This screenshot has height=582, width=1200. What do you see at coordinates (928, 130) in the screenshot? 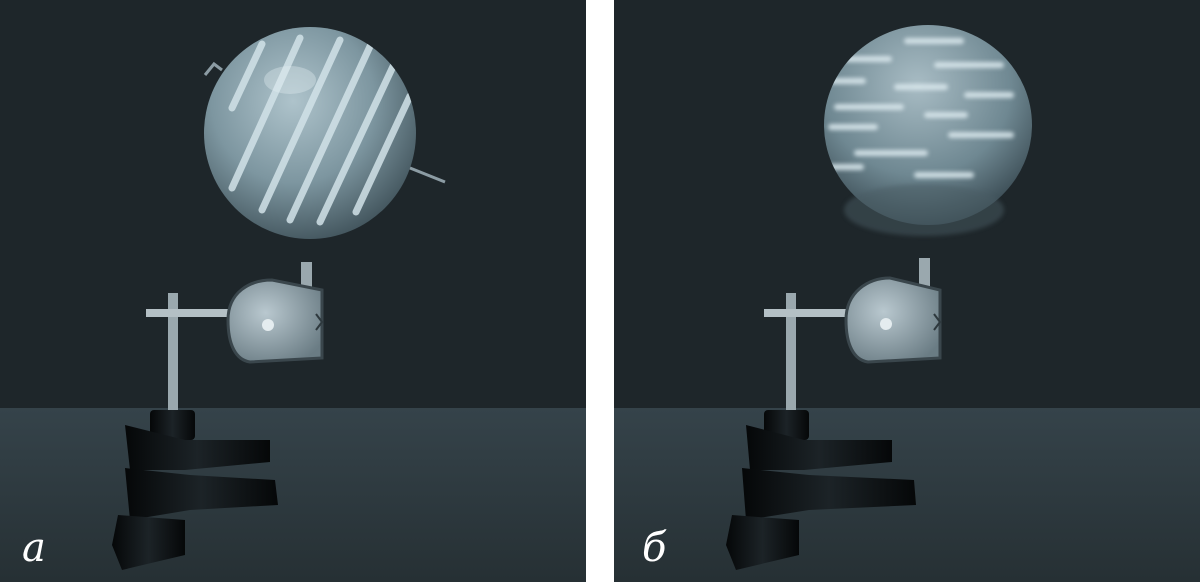
I see `spinning-sphere` at bounding box center [928, 130].